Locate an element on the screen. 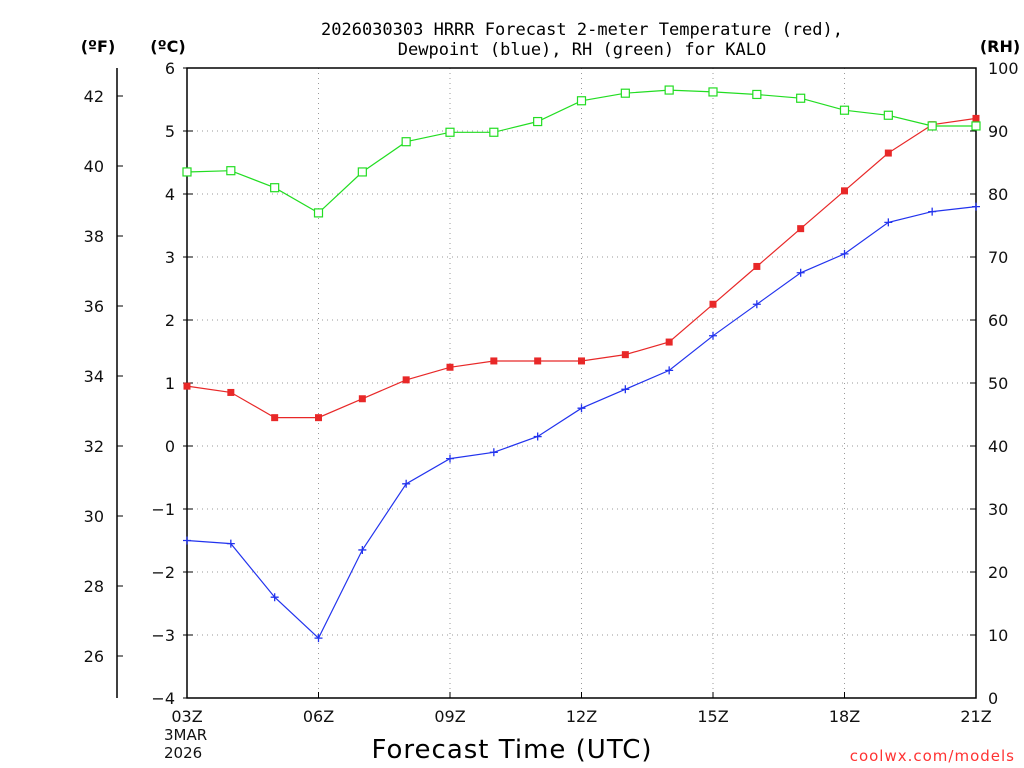 The height and width of the screenshot is (768, 1024). x-tick-label: 18Z is located at coordinates (844, 716).